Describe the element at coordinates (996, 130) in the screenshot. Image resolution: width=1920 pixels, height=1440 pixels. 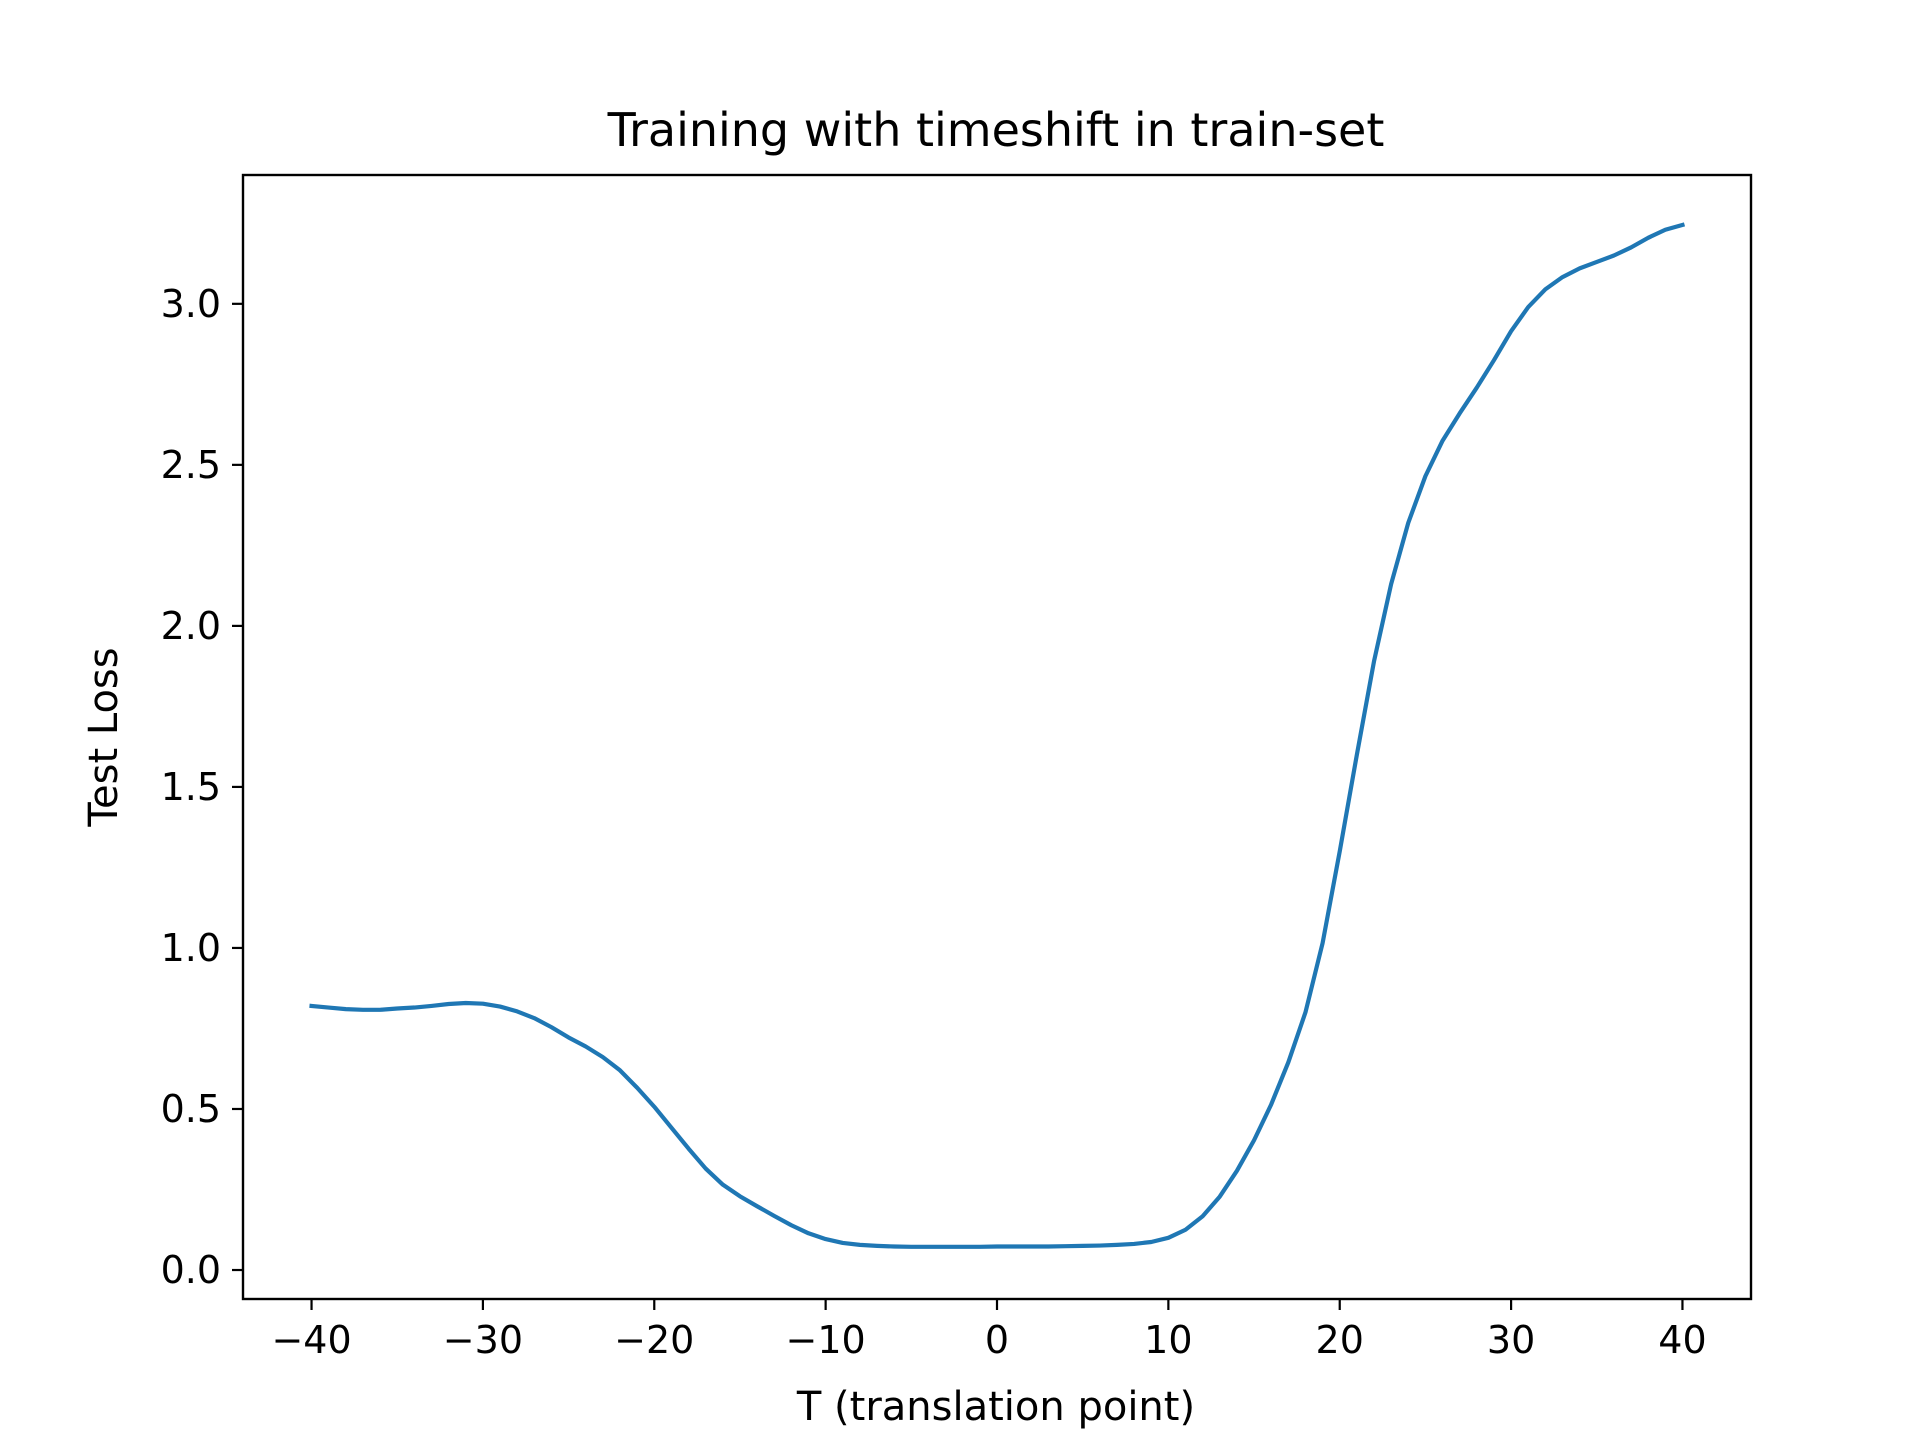
I see `chart-title: Training with timeshift in train-set` at that location.